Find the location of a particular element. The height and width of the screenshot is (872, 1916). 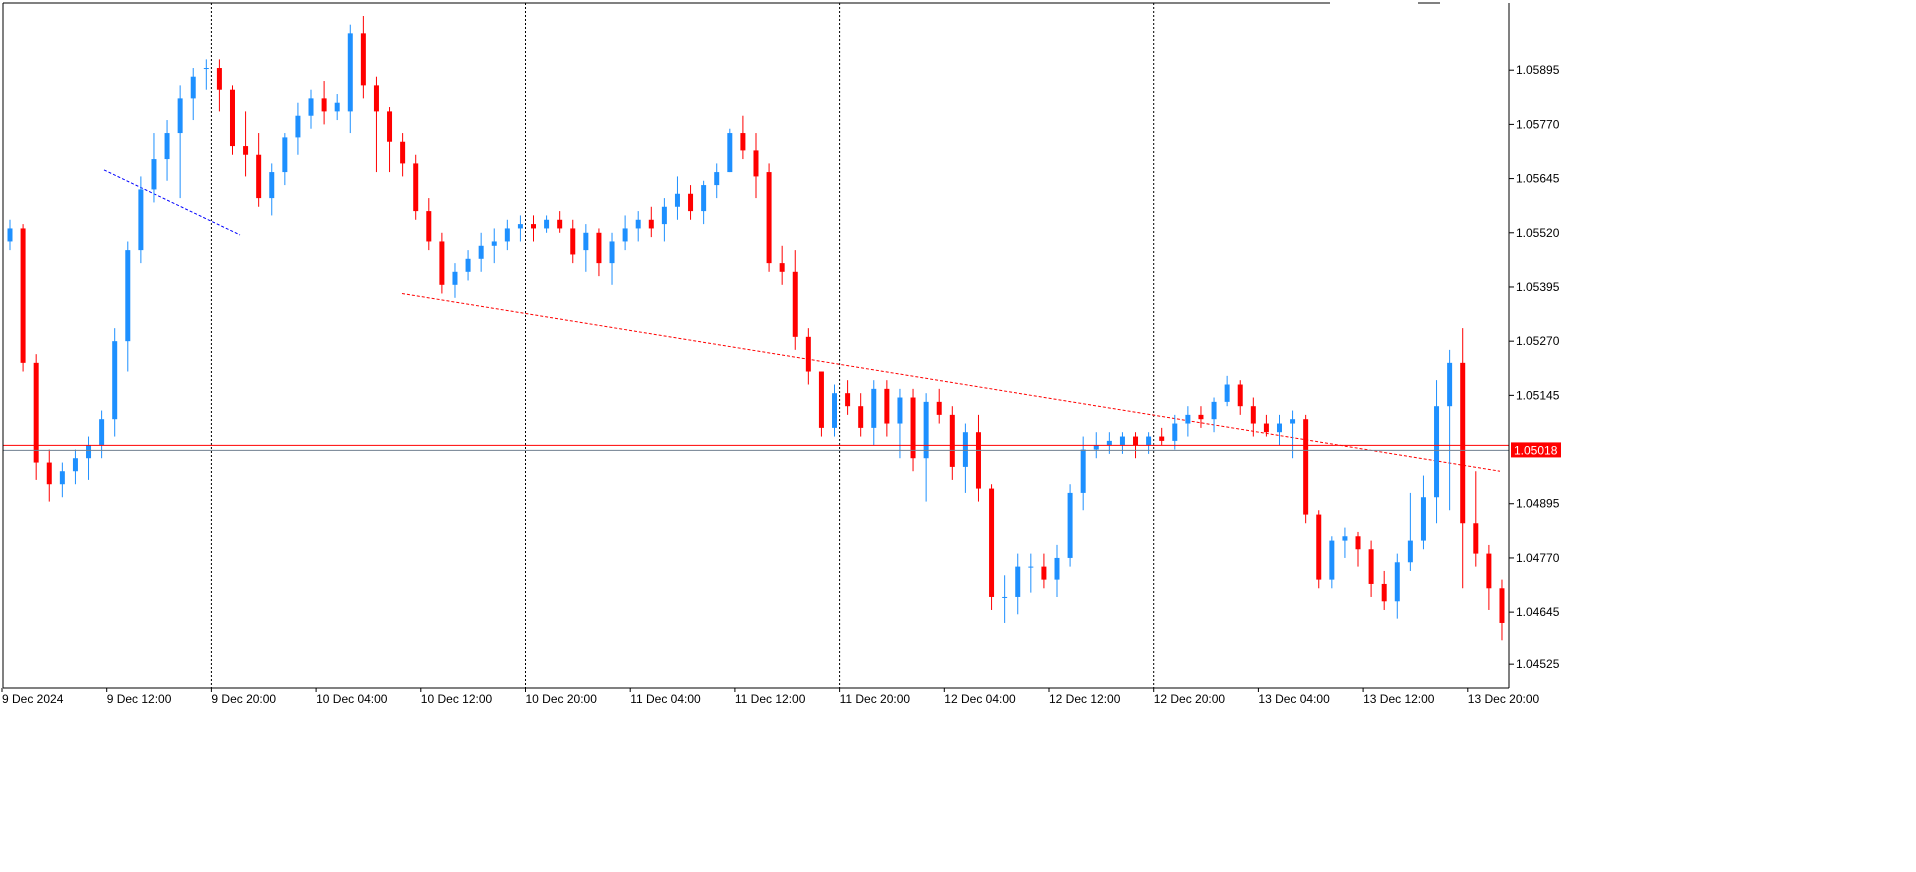

trend-line-blue is located at coordinates (172, 202).